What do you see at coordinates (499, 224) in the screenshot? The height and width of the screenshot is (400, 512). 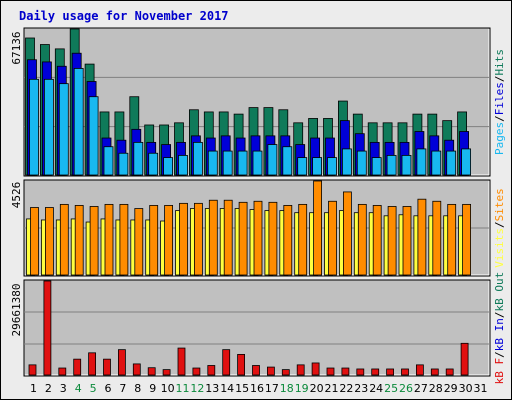 I see `legend-2-entry-1: /` at bounding box center [499, 224].